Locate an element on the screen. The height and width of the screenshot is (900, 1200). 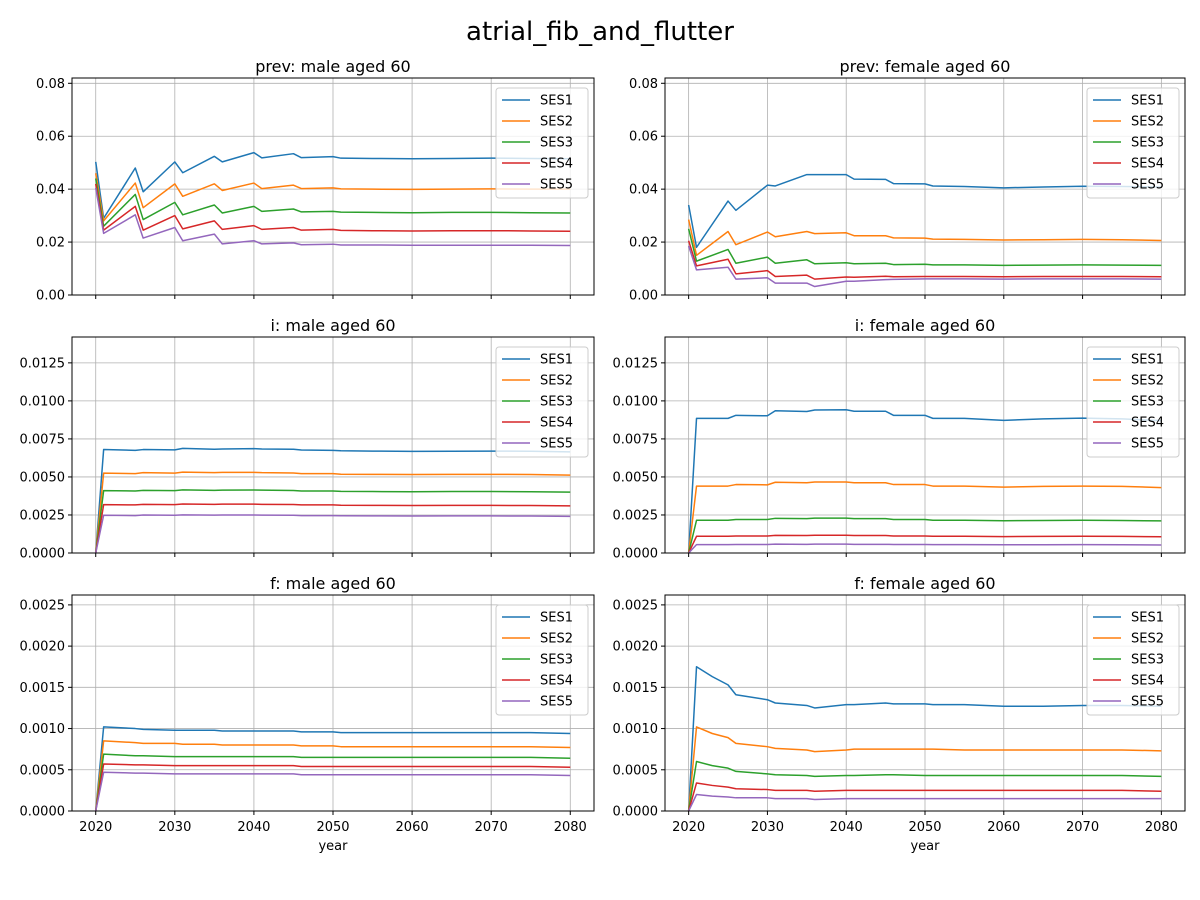
subplot-title: i: male aged 60 is located at coordinates (332, 325).